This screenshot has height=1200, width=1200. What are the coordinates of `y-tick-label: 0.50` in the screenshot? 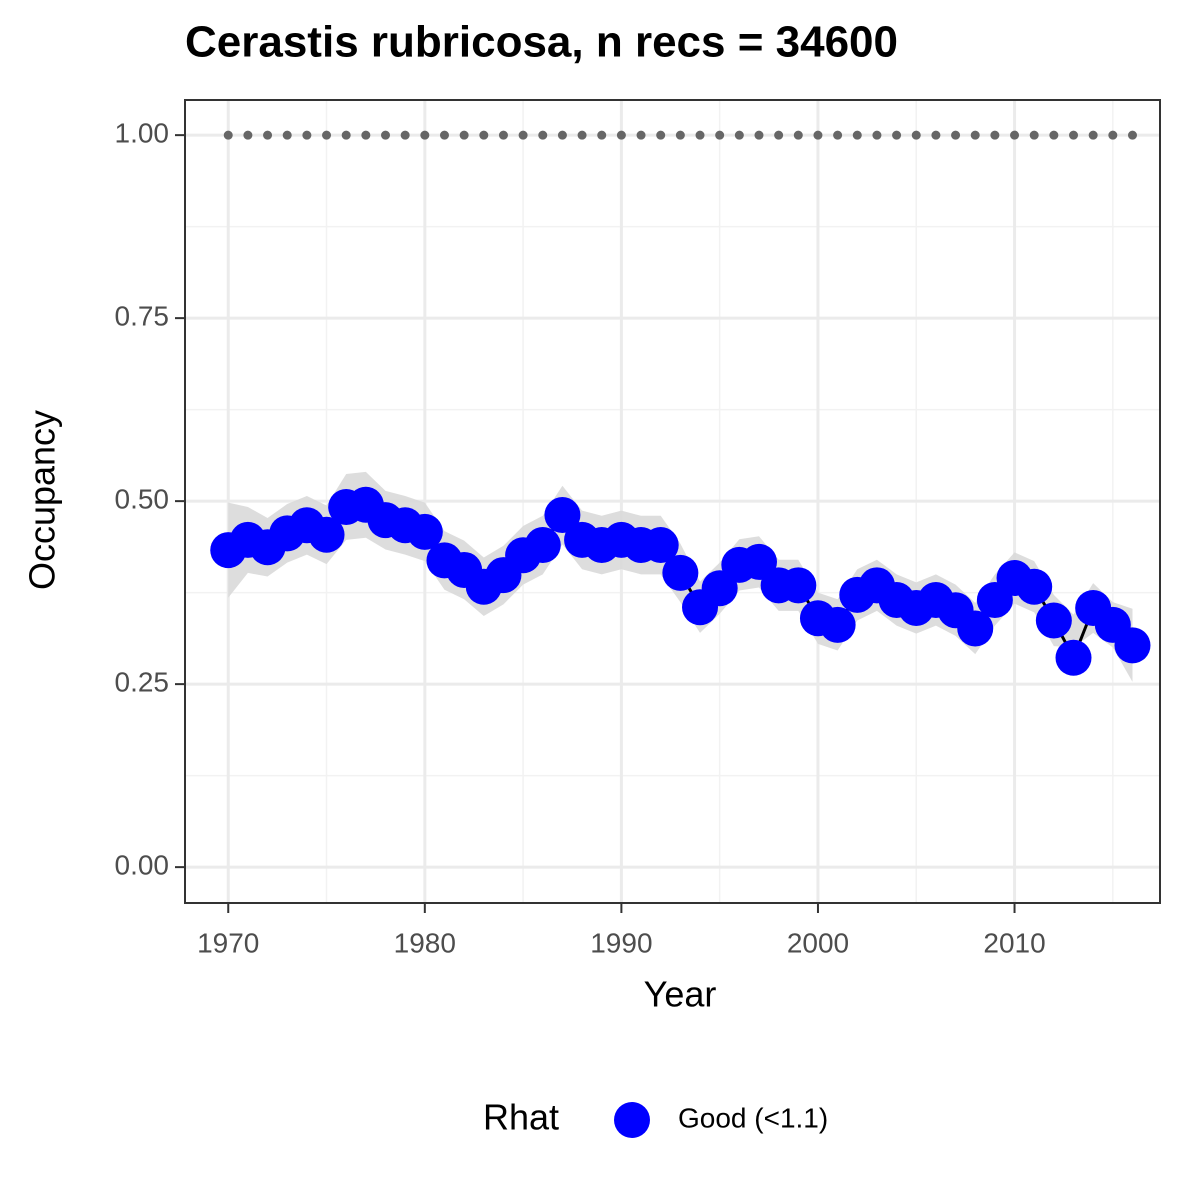 It's located at (142, 499).